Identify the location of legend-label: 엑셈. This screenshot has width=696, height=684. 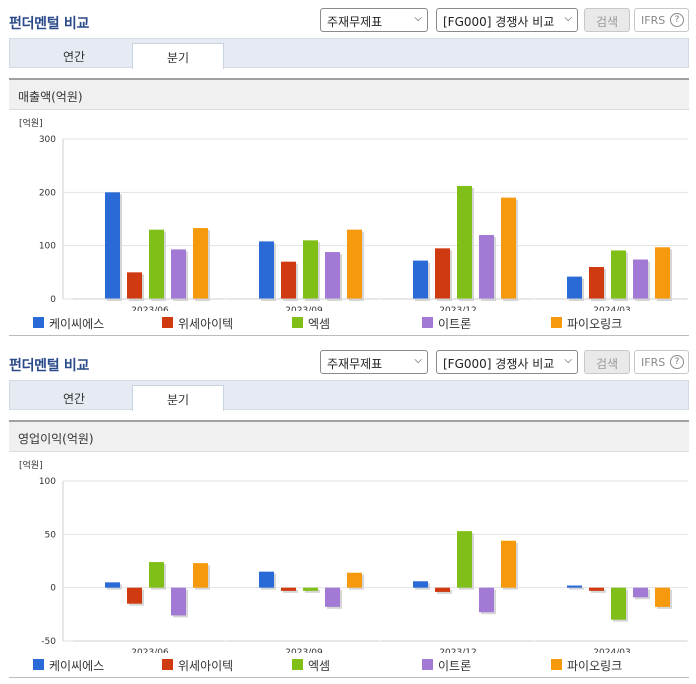
(319, 324).